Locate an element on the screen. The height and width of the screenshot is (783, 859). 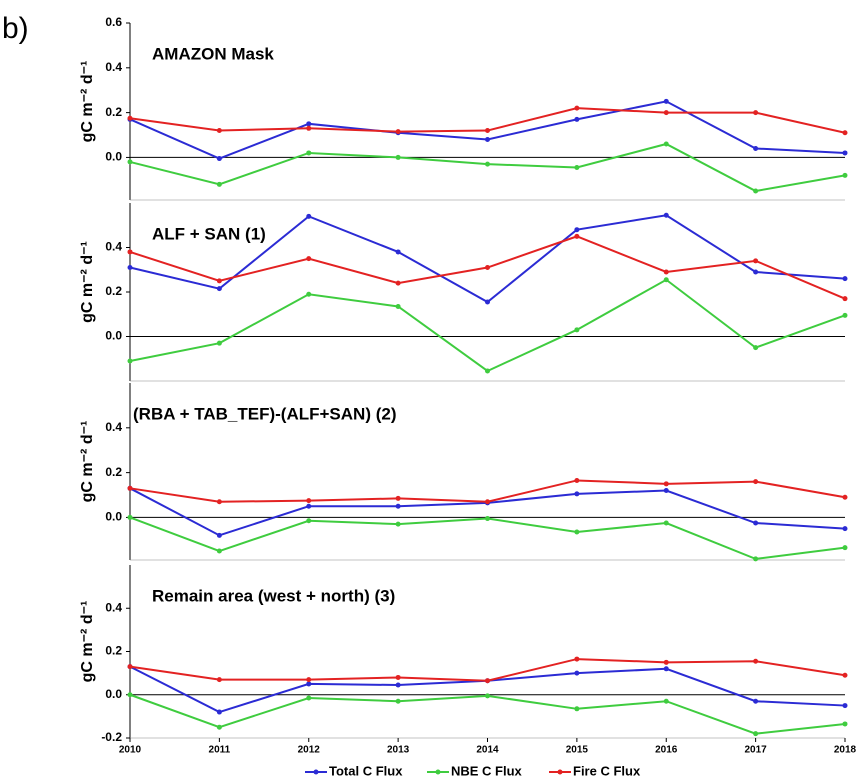
legend-label: NBE C Flux is located at coordinates (487, 770).